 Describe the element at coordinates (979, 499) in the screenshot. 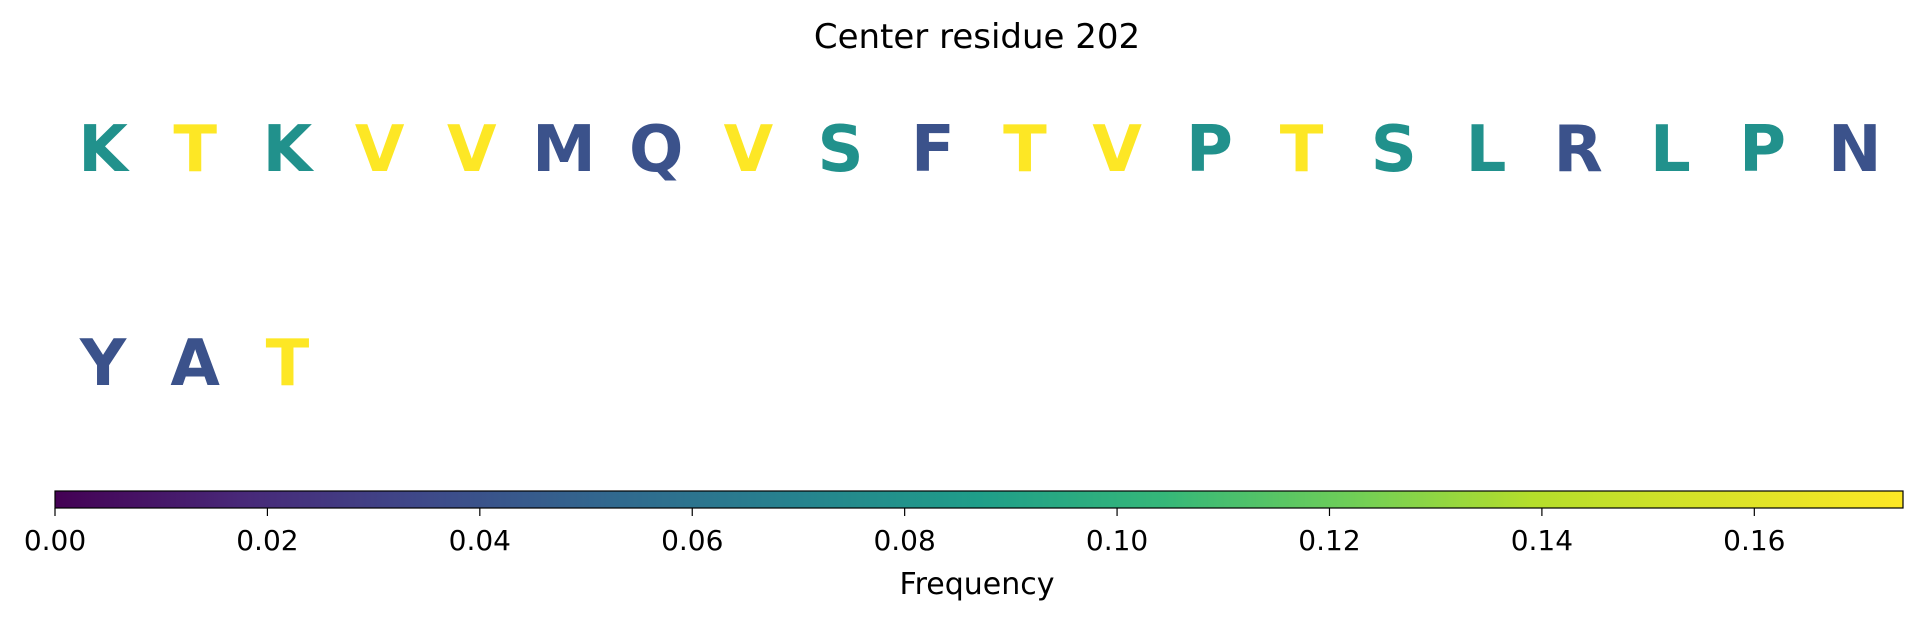

I see `colorbar-gradient` at that location.